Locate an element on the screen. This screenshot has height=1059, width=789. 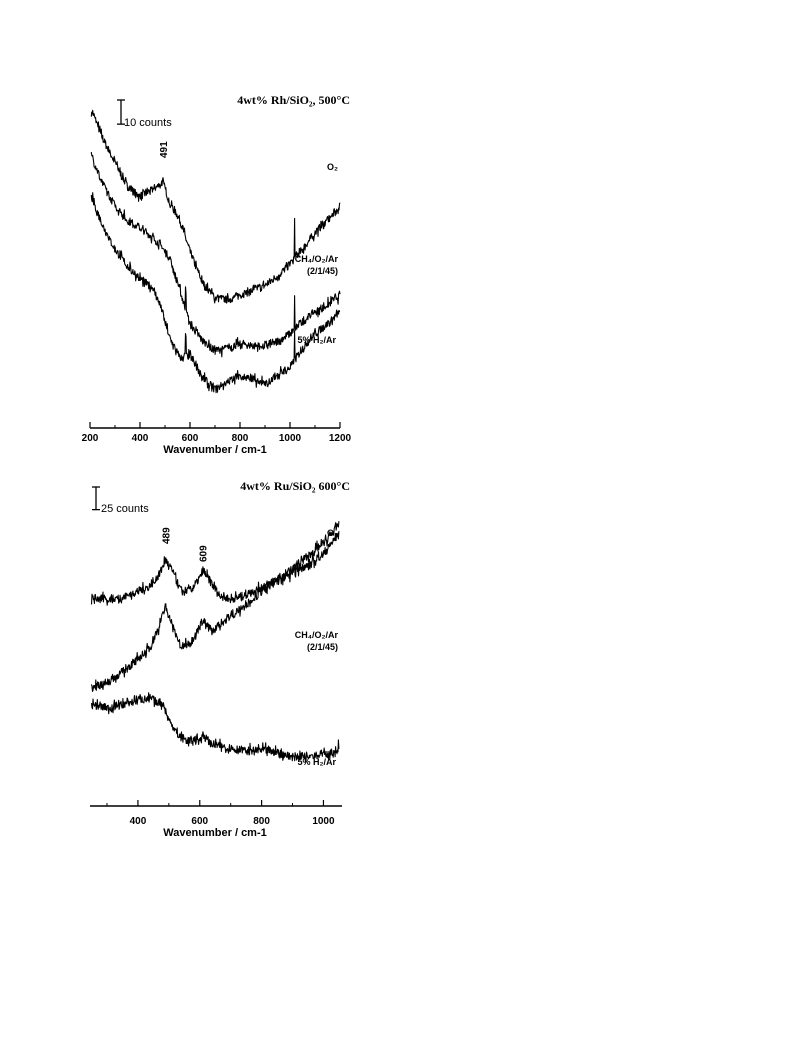
chart-title: 4wt% Ru/SiO₂ 600°C is located at coordinates (295, 486).